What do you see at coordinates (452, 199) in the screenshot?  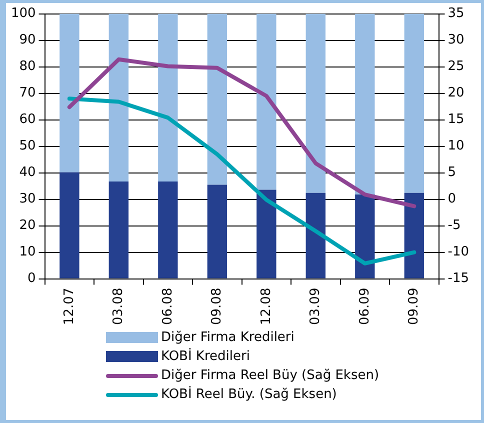 I see `y2-tick-label: 0` at bounding box center [452, 199].